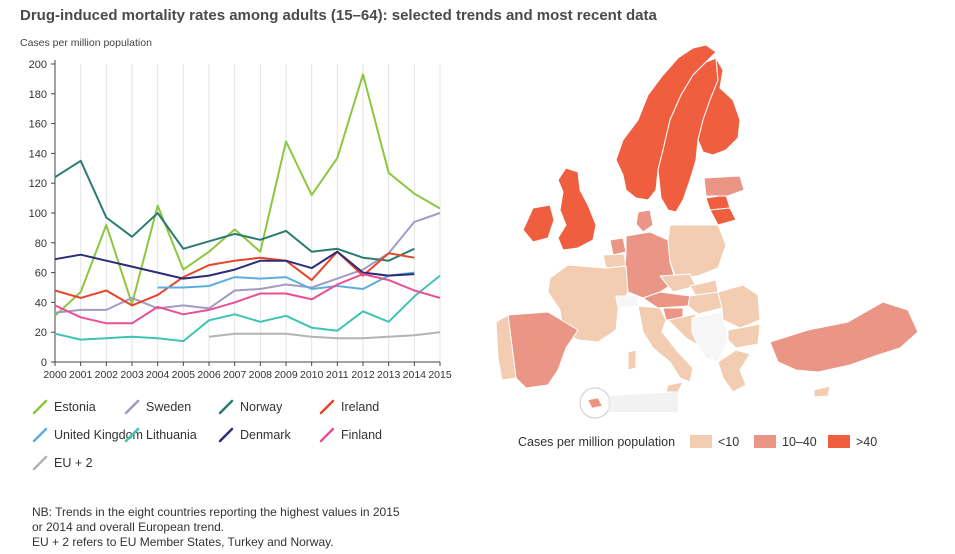 This screenshot has width=955, height=554. Describe the element at coordinates (169, 407) in the screenshot. I see `legend-label: Sweden` at that location.